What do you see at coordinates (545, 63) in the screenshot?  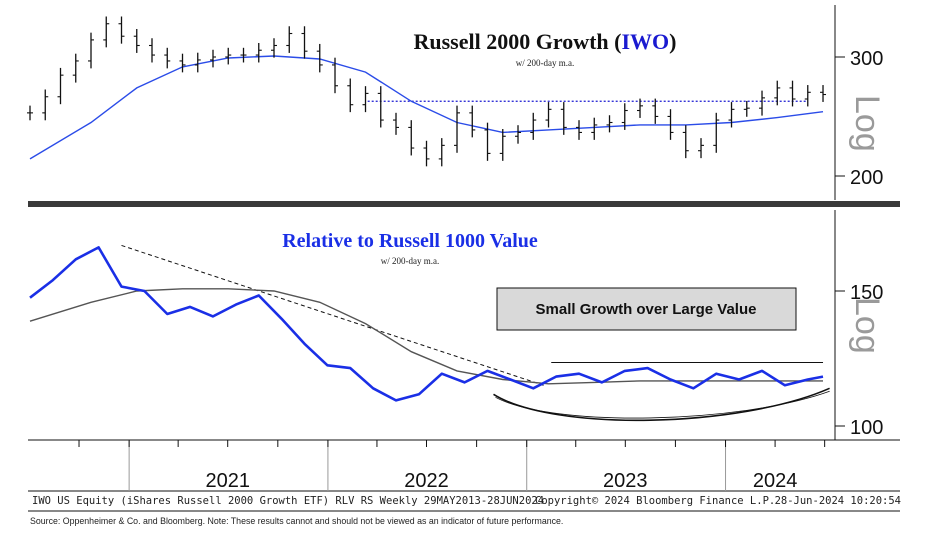 I see `top-chart-subtitle: w/ 200-day m.a.` at bounding box center [545, 63].